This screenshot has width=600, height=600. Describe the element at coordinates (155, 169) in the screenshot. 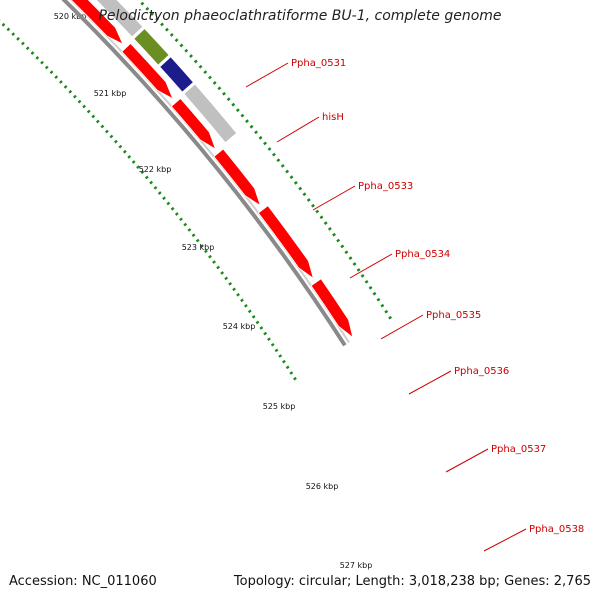

I see `scale-label: 522 kbp` at that location.